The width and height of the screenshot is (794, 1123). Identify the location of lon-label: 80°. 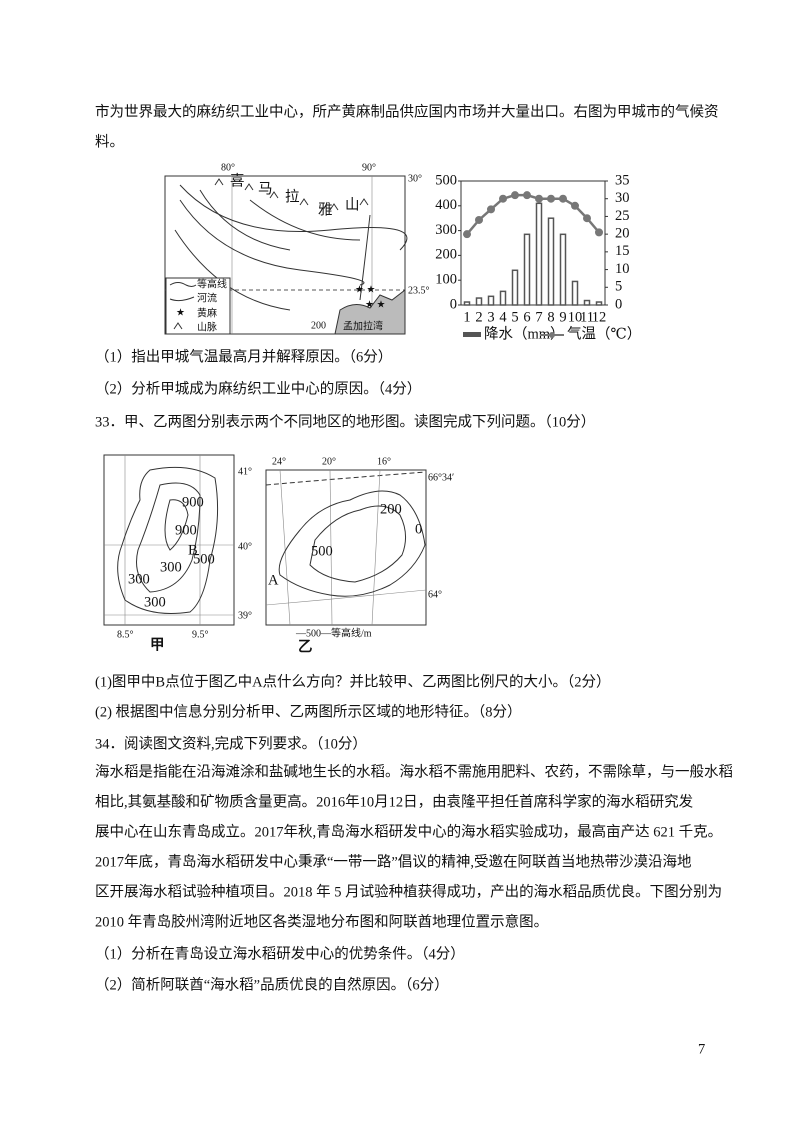
(228, 167).